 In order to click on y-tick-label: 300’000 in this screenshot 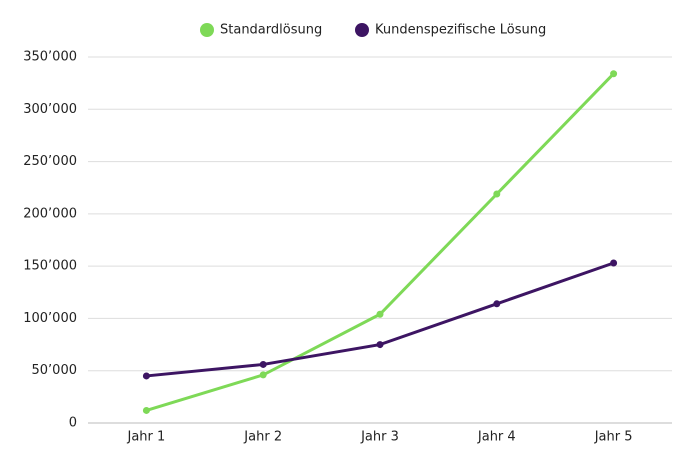, I will do `click(50, 109)`.